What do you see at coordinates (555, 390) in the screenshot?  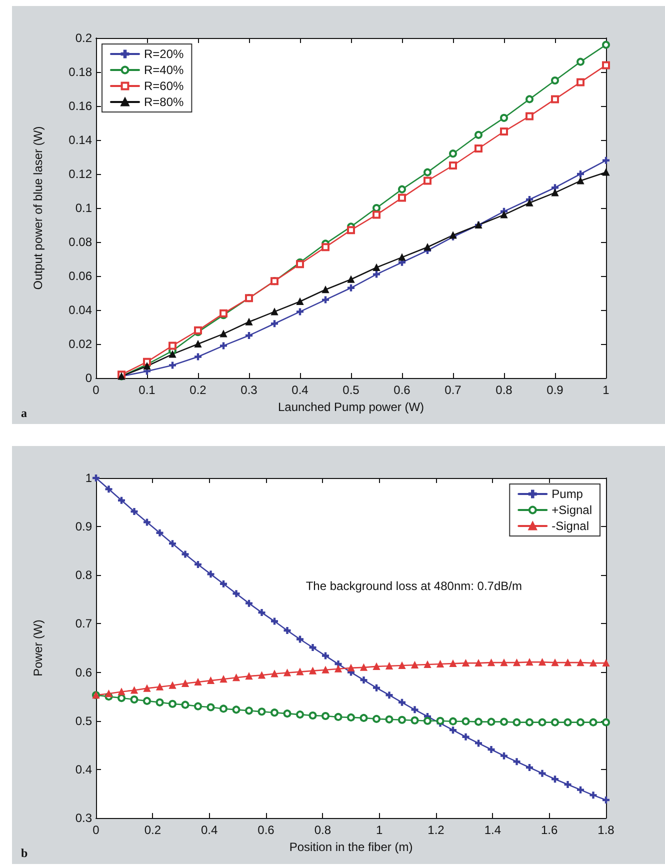 I see `x-tick-label: 0.9` at bounding box center [555, 390].